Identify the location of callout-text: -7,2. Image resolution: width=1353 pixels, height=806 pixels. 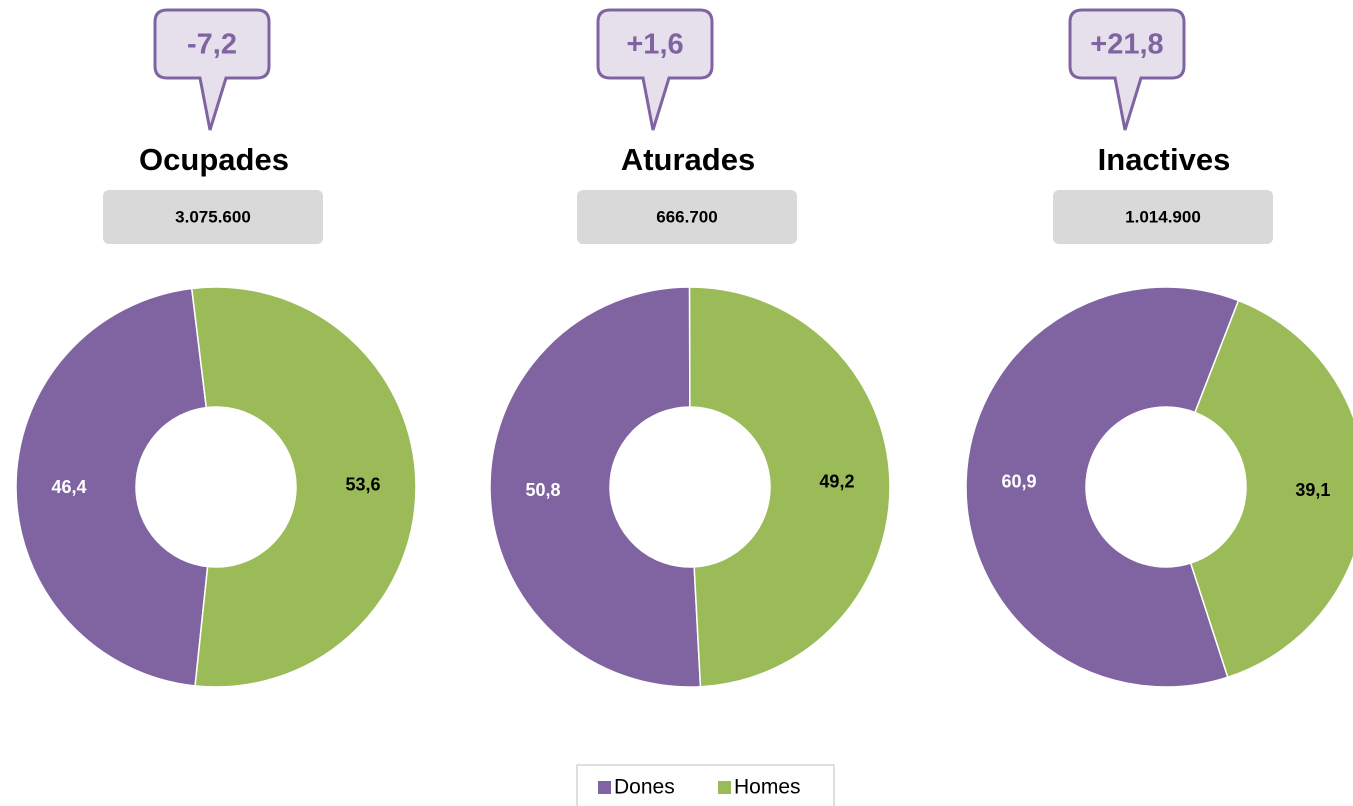
(212, 45).